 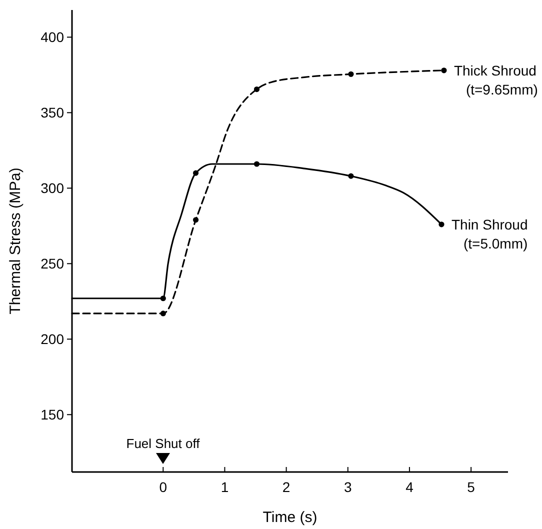 What do you see at coordinates (52, 339) in the screenshot?
I see `y-tick-label: 200` at bounding box center [52, 339].